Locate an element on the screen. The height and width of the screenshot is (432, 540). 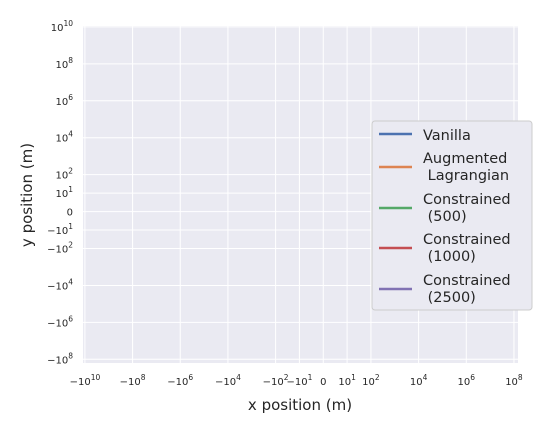
x-tick-label: −102 is located at coordinates (276, 380).